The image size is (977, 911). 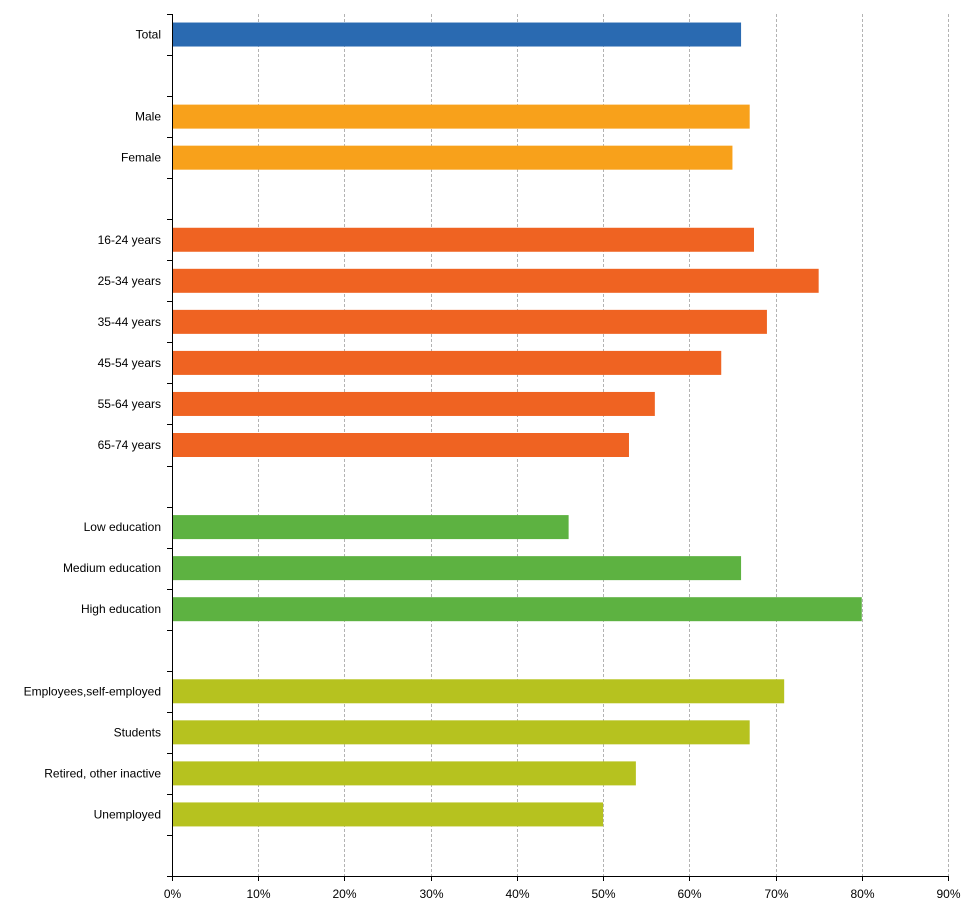 I want to click on category-label: Students, so click(x=137, y=732).